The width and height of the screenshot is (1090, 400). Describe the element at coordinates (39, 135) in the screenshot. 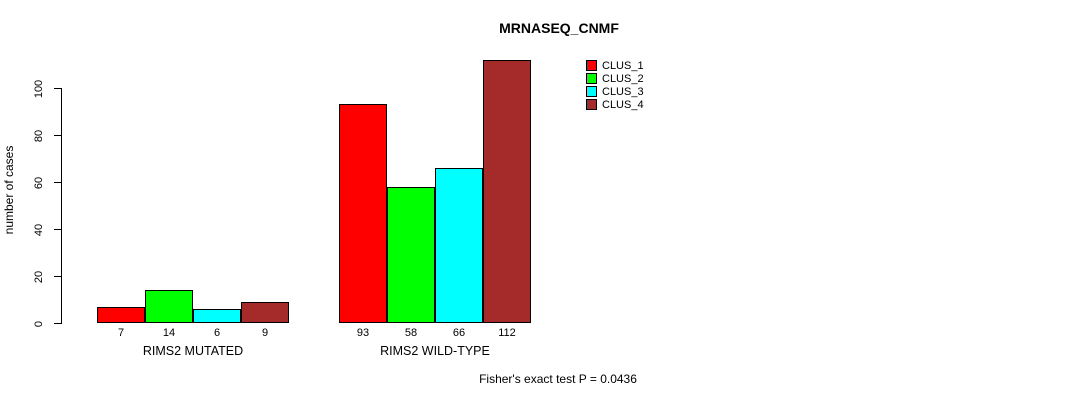

I see `y-axis-tick-label: 80` at that location.